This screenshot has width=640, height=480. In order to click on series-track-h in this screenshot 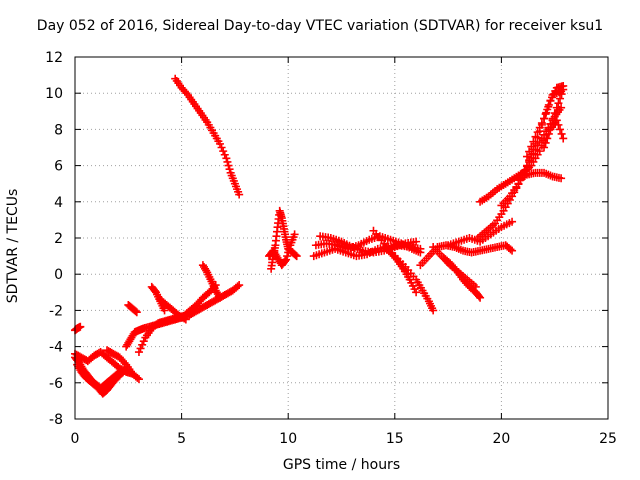, I will do `click(132, 308)`.